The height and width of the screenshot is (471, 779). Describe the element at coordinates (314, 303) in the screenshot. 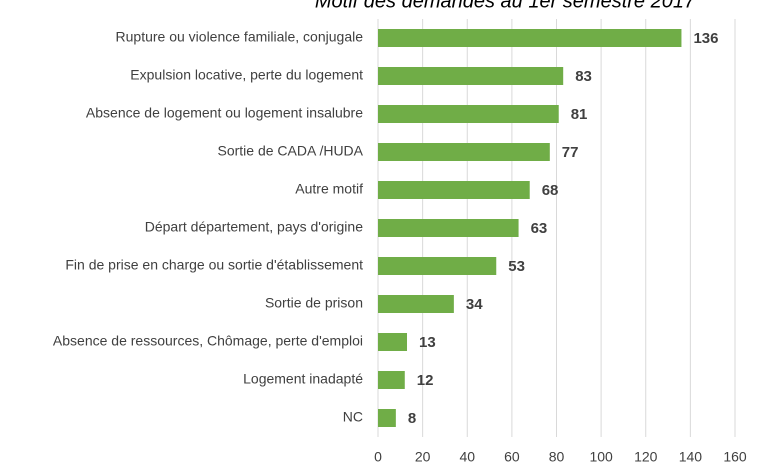

I see `y-tick-label: Sortie de prison` at that location.